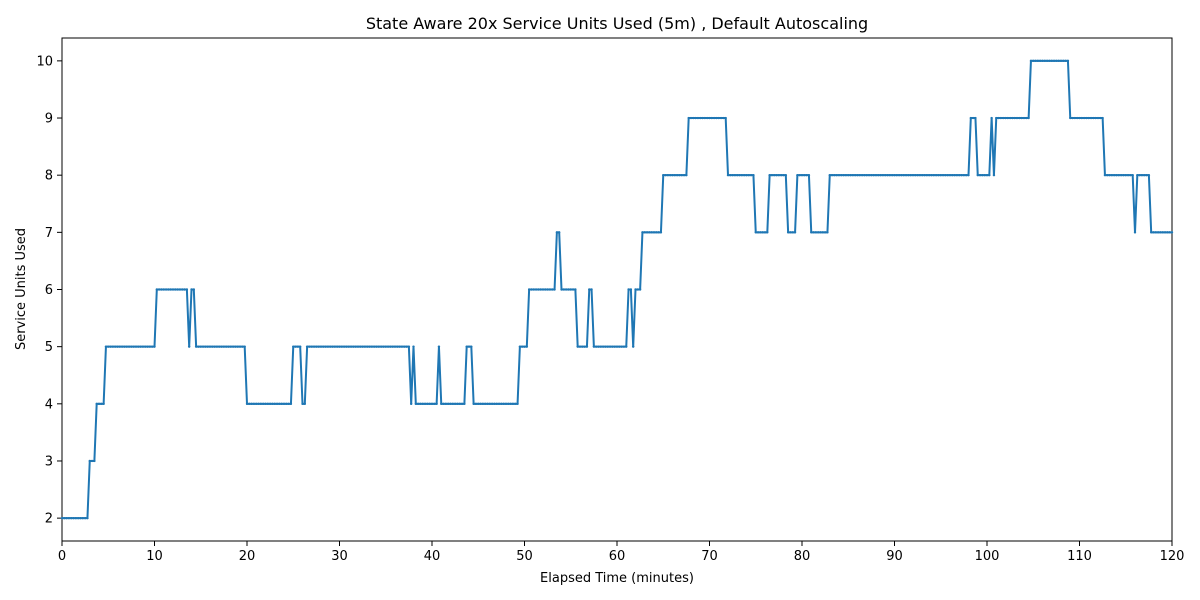 The height and width of the screenshot is (600, 1200). What do you see at coordinates (617, 578) in the screenshot?
I see `x-axis-label: Elapsed Time (minutes)` at bounding box center [617, 578].